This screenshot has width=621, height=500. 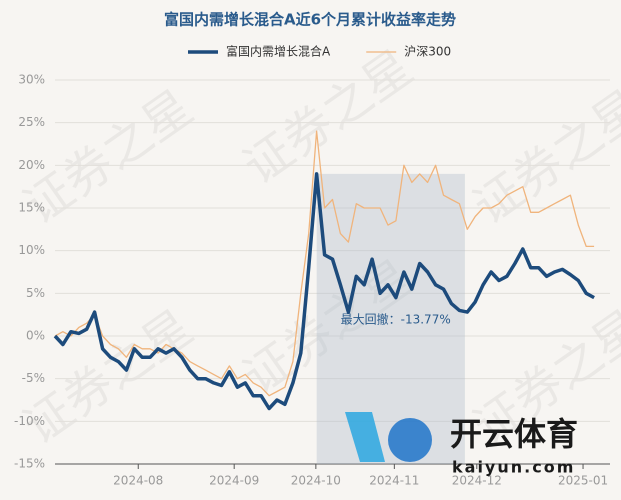 I want to click on y-tick-label: 25%, so click(x=31, y=122).